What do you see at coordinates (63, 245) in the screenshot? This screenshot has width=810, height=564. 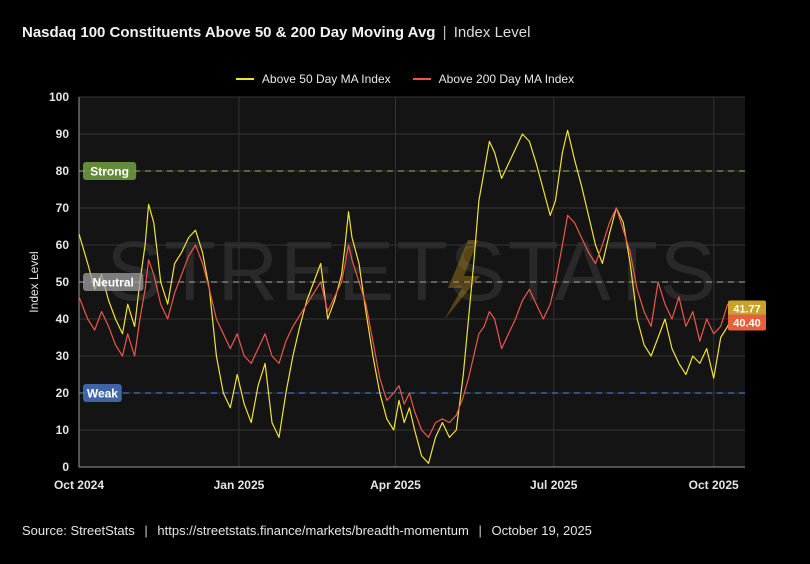 I see `y-tick-label: 60` at bounding box center [63, 245].